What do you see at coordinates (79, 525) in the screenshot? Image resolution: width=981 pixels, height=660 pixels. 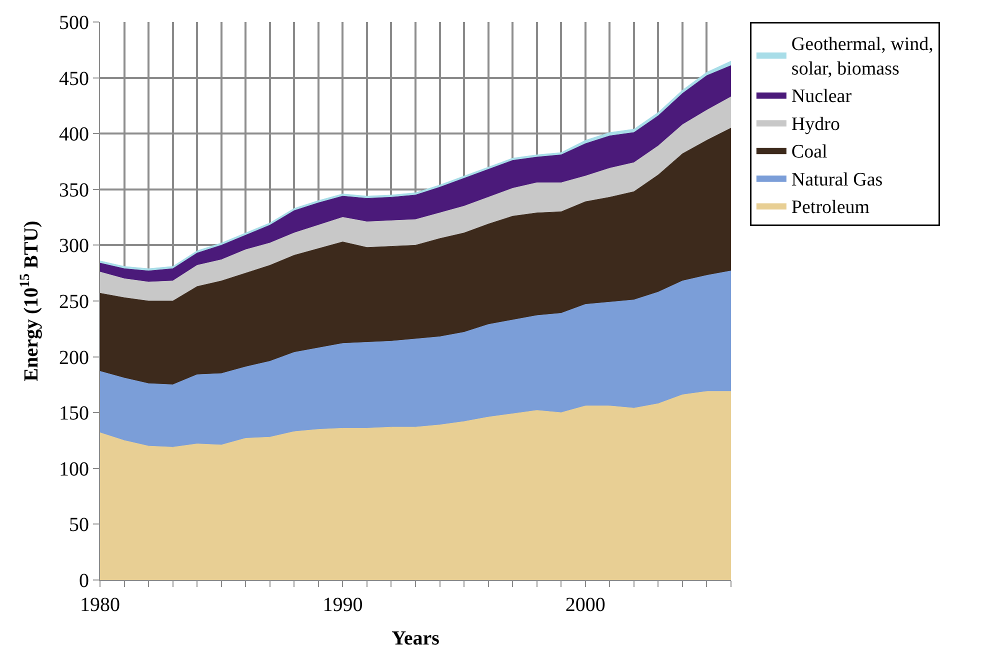 I see `y-tick-label: 50` at bounding box center [79, 525].